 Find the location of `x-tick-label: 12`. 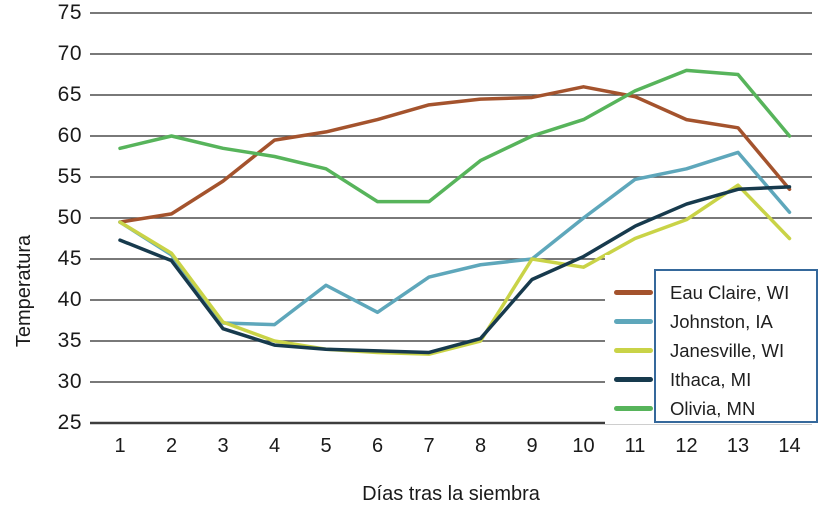

x-tick-label: 12 is located at coordinates (686, 446).